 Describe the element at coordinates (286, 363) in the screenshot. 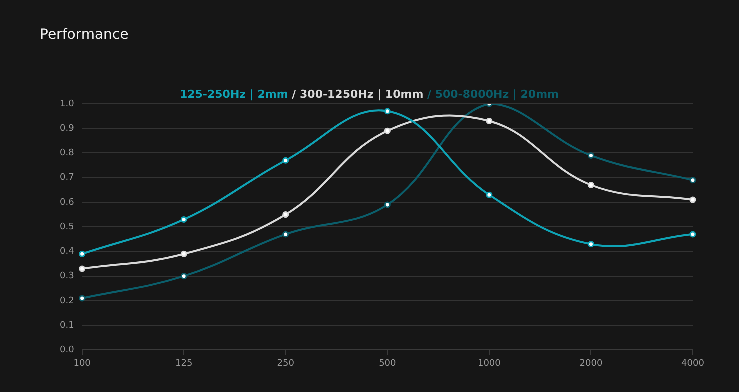

I see `x-tick-label: 250` at that location.